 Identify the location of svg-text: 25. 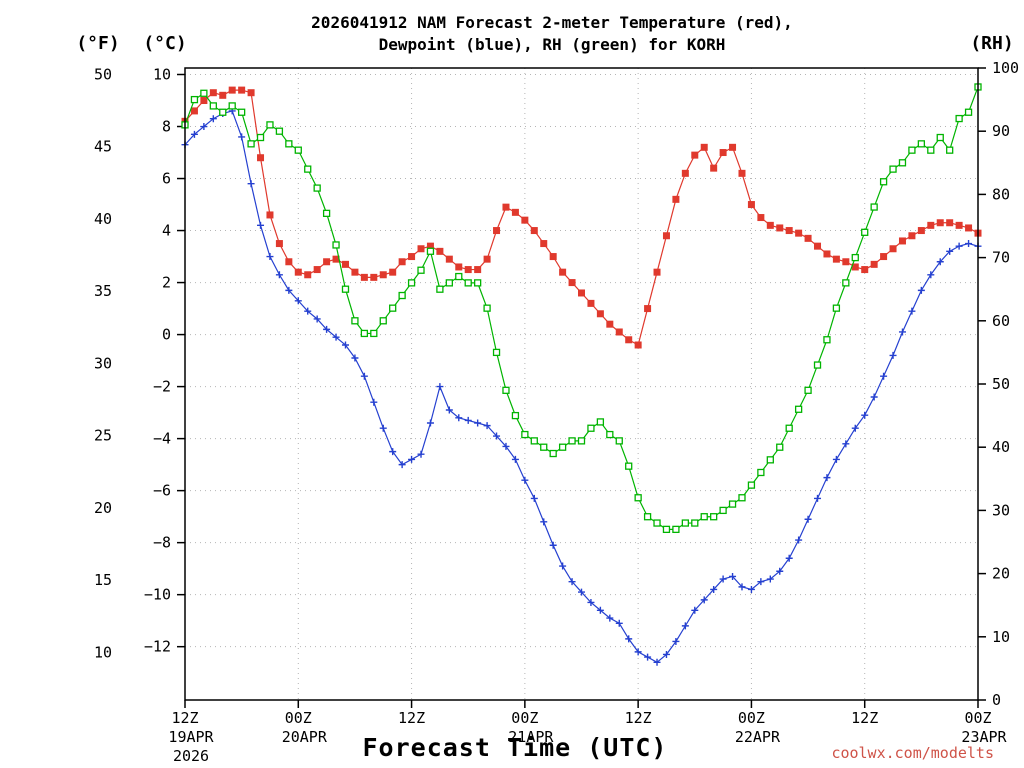
(103, 436).